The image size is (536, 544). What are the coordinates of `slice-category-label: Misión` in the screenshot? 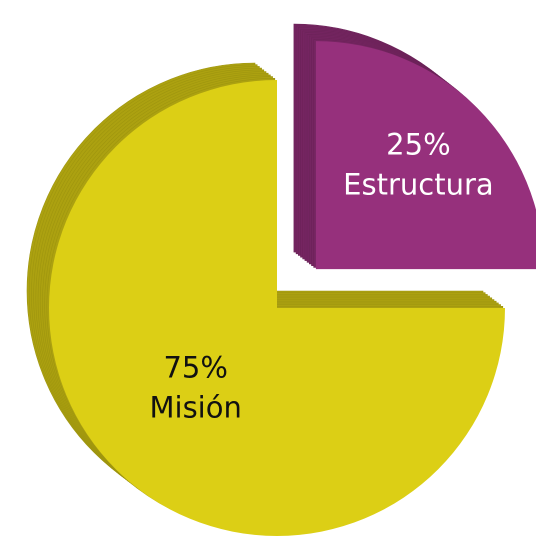 It's located at (195, 407).